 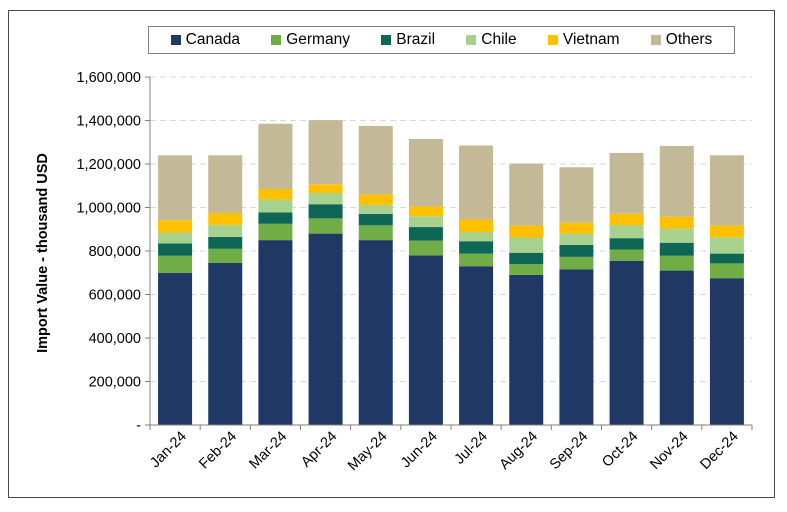 What do you see at coordinates (138, 426) in the screenshot?
I see `y-tick-label: -` at bounding box center [138, 426].